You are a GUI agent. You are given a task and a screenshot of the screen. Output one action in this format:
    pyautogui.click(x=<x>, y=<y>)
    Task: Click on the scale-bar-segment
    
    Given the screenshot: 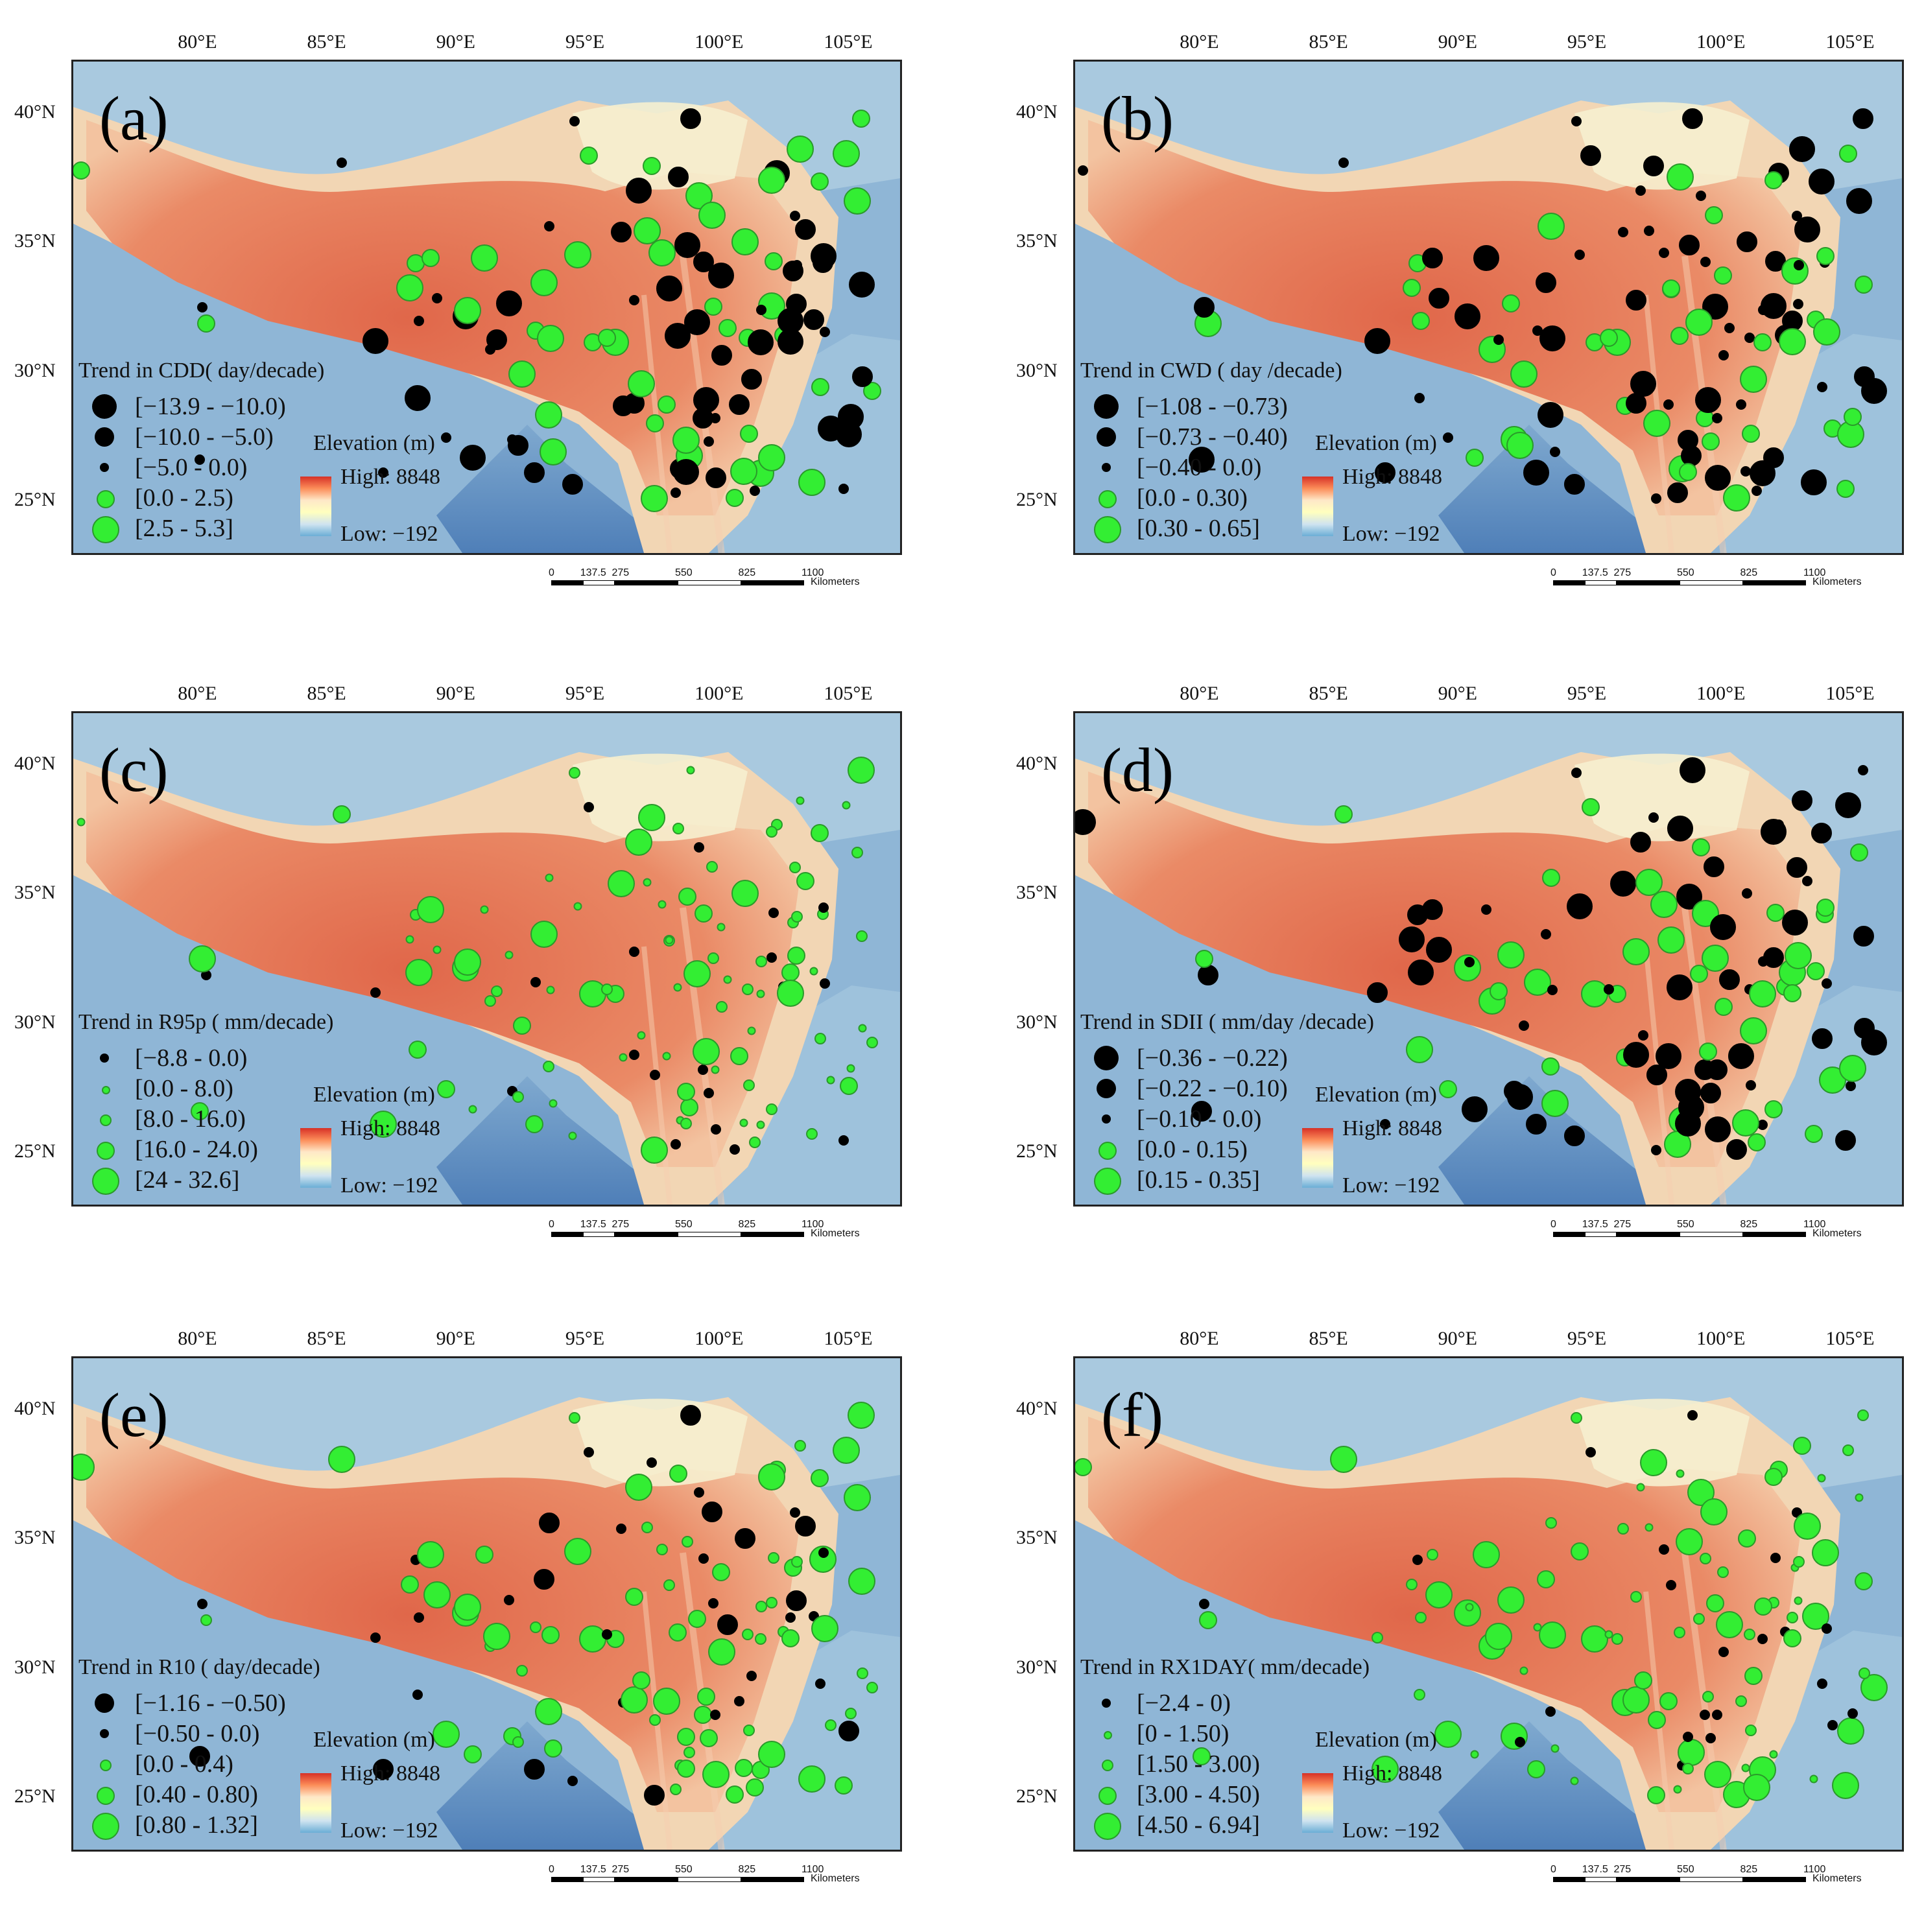 What is the action you would take?
    pyautogui.click(x=1648, y=1880)
    